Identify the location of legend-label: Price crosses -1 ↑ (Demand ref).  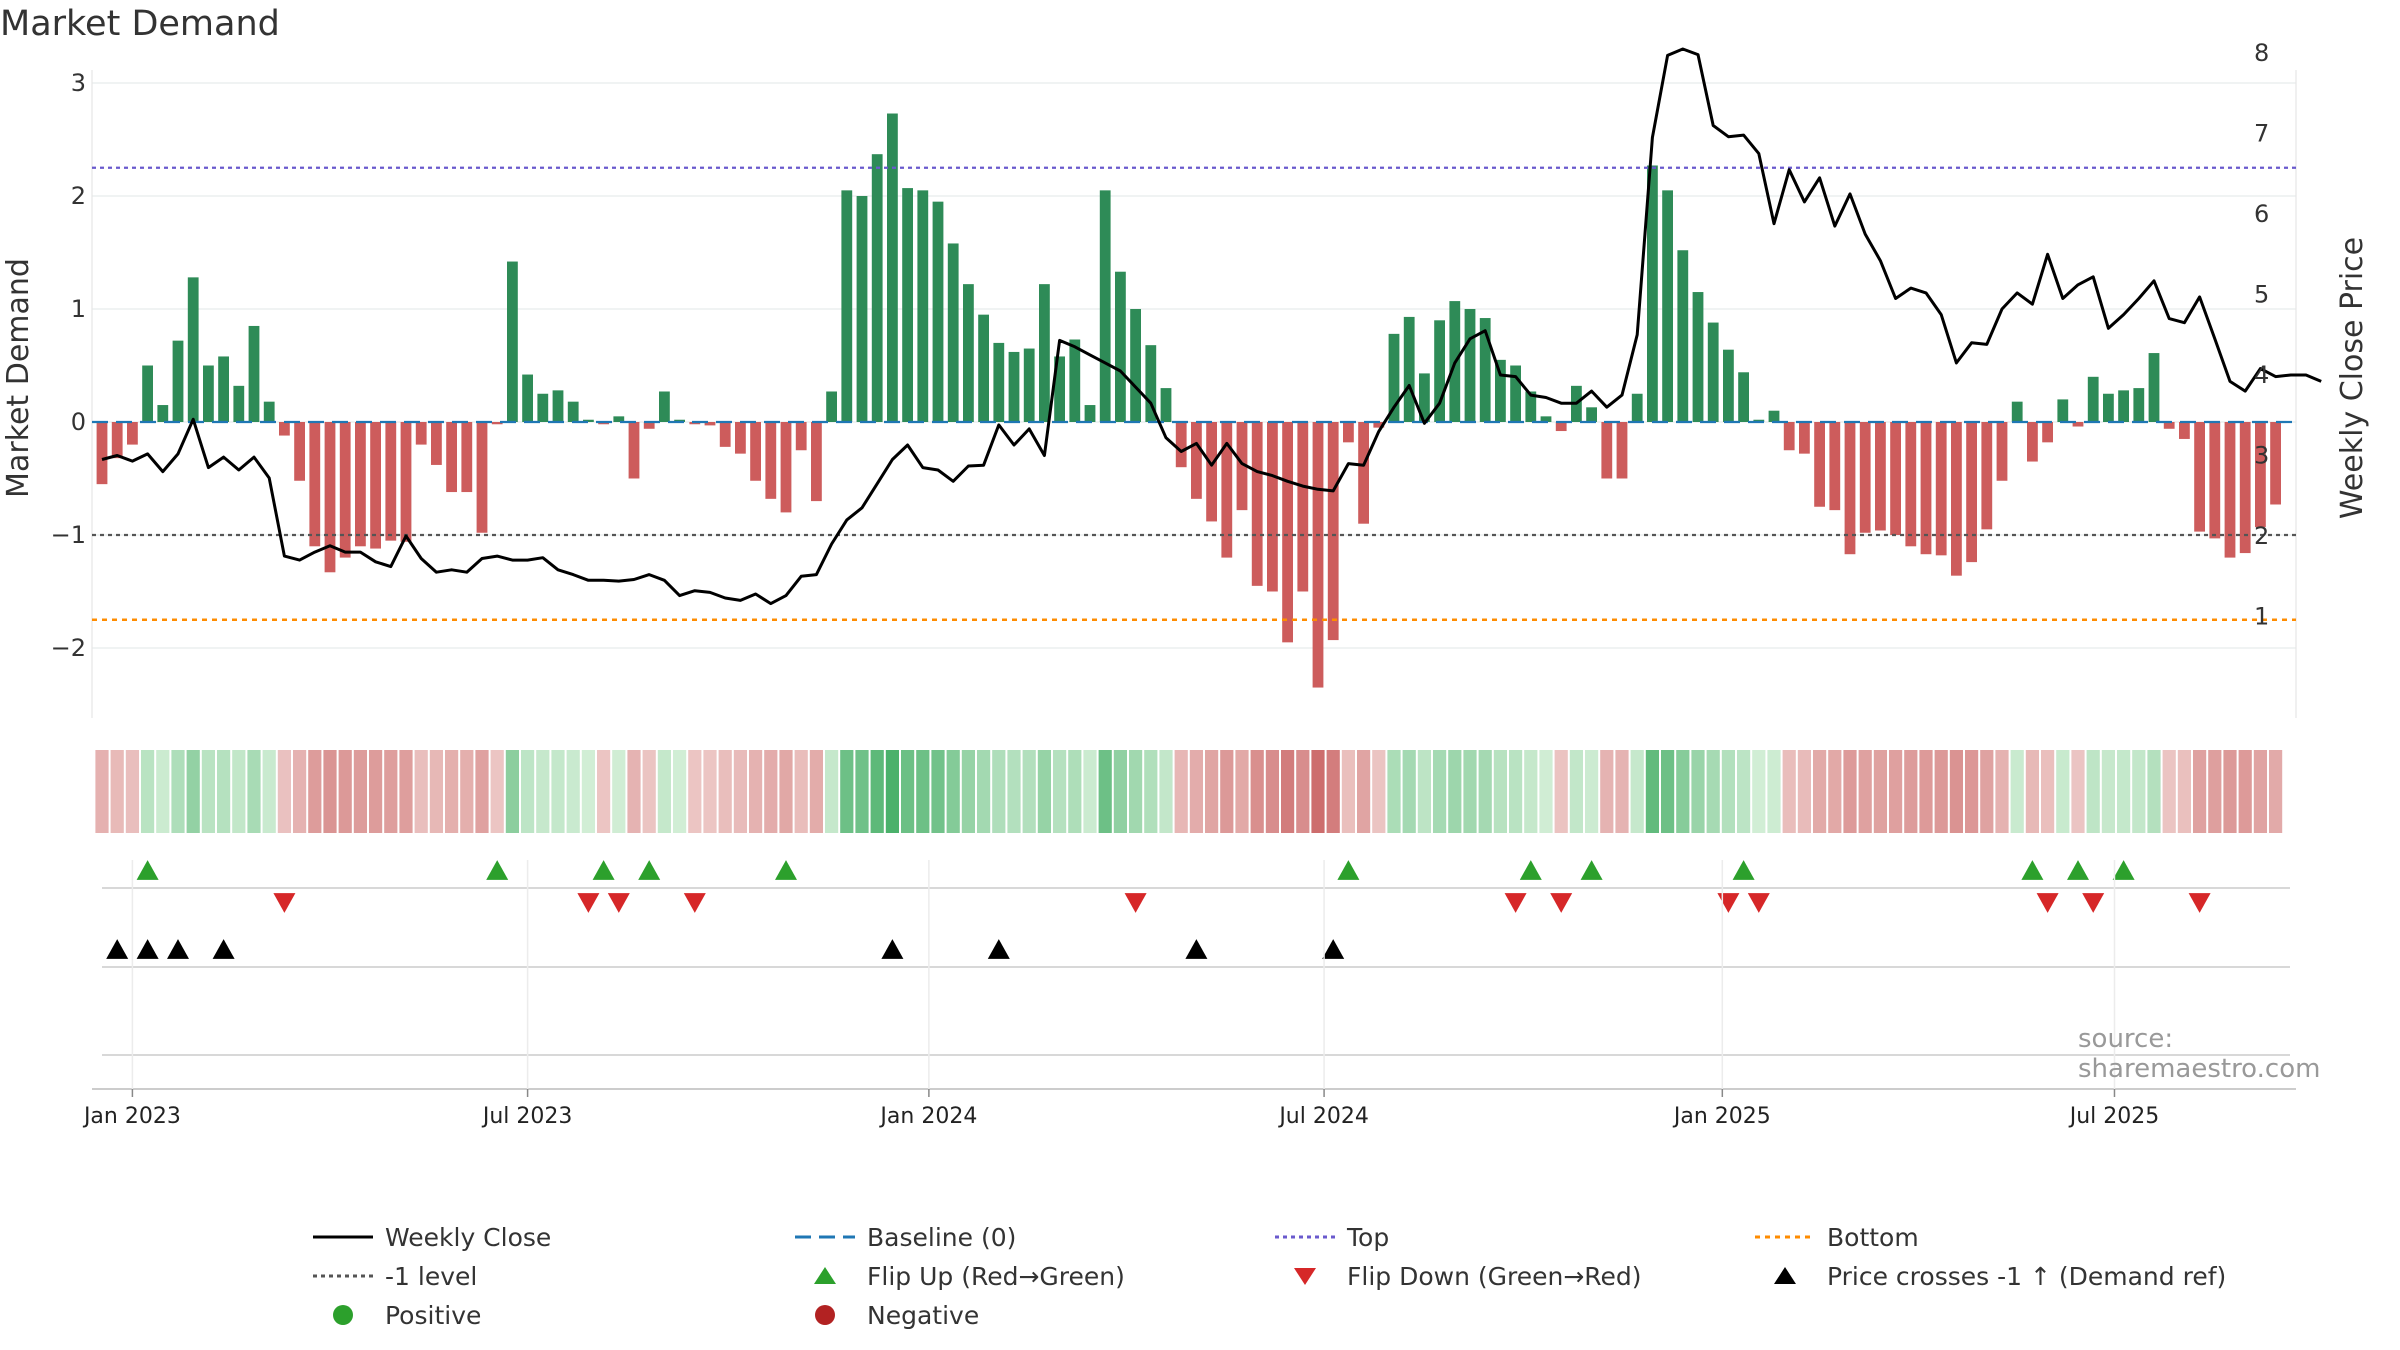
(2026, 1276).